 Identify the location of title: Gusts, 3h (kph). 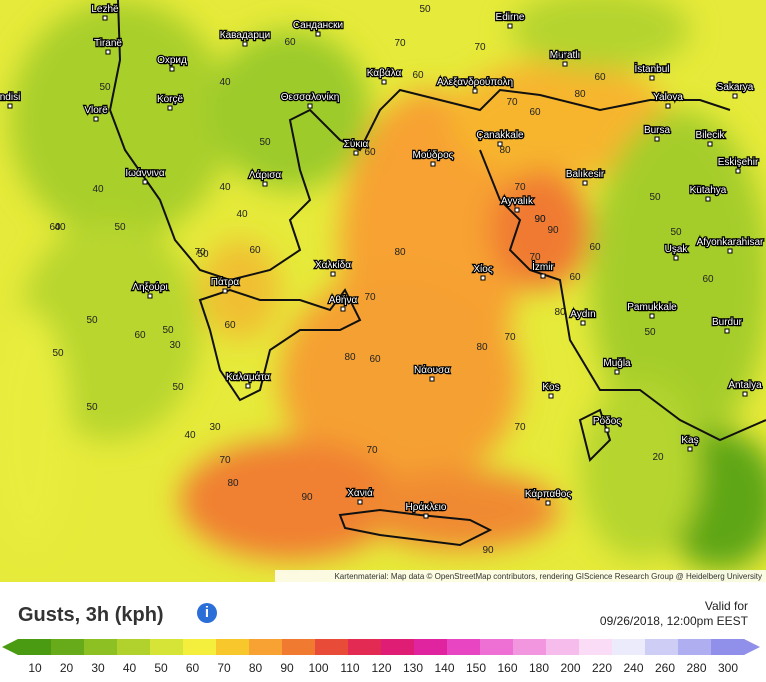
(91, 615).